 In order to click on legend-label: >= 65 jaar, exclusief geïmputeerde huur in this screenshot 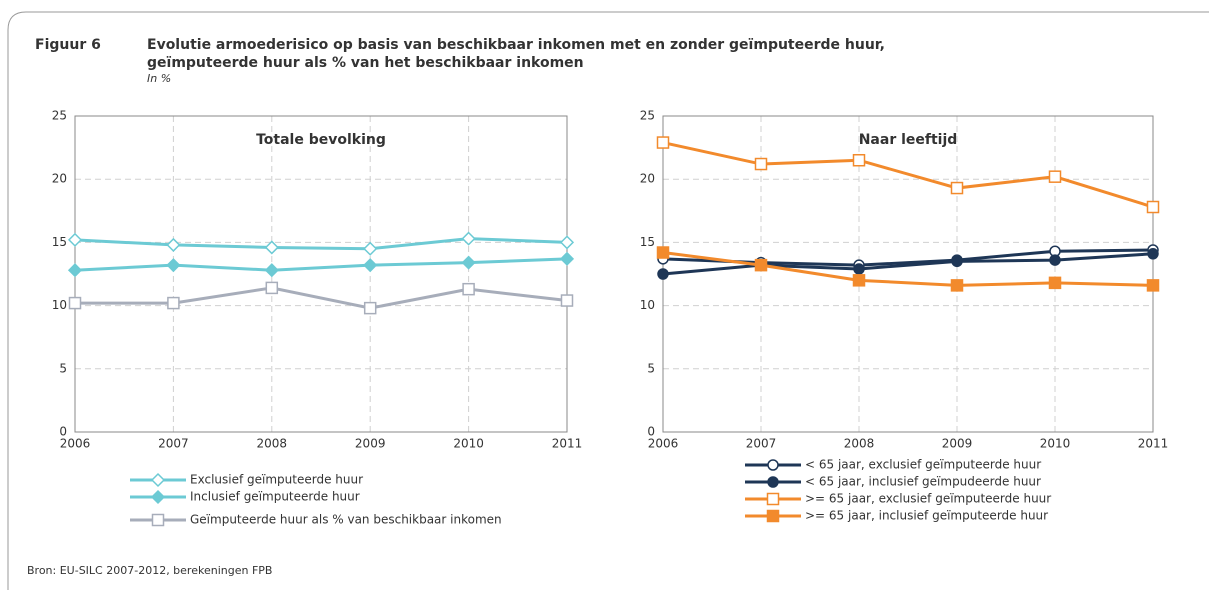, I will do `click(928, 499)`.